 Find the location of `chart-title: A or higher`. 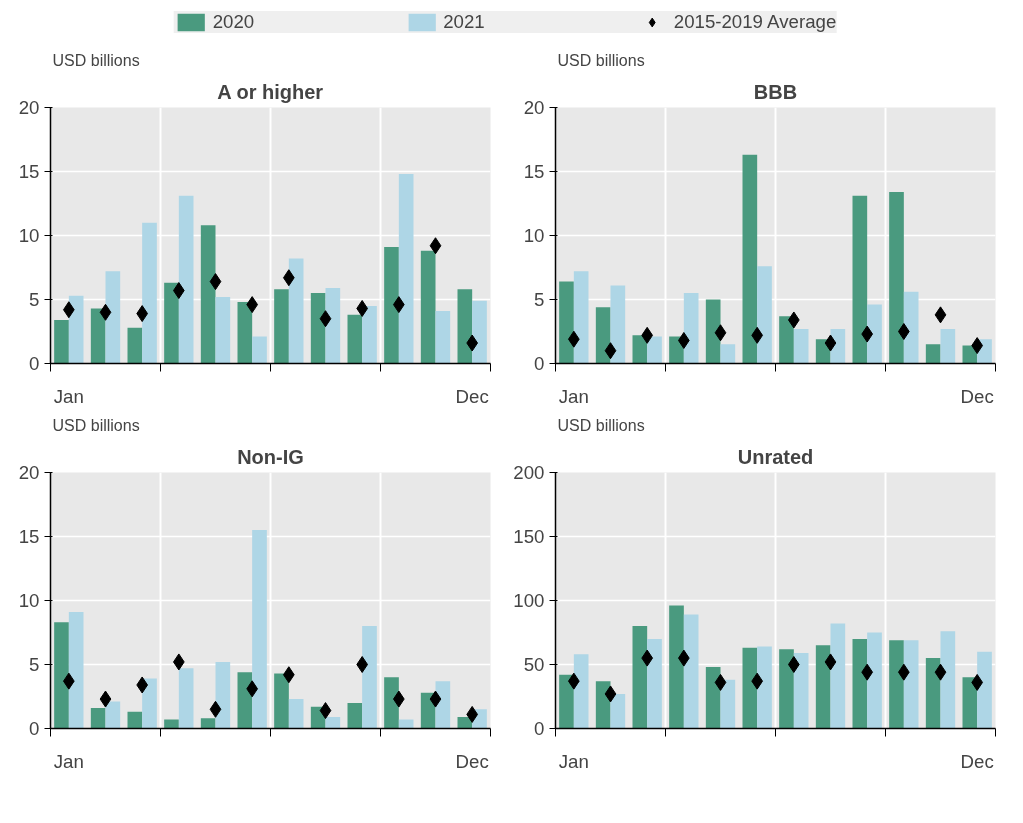

chart-title: A or higher is located at coordinates (270, 91).